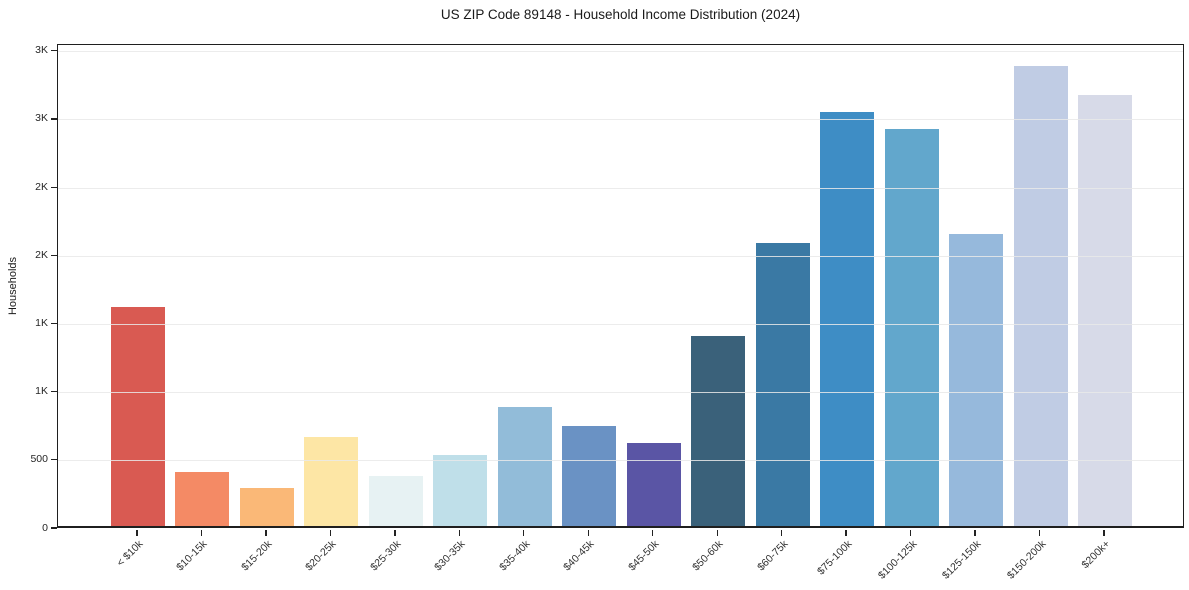 This screenshot has height=590, width=1189. What do you see at coordinates (41, 322) in the screenshot?
I see `y-tick-label-1500: 1K` at bounding box center [41, 322].